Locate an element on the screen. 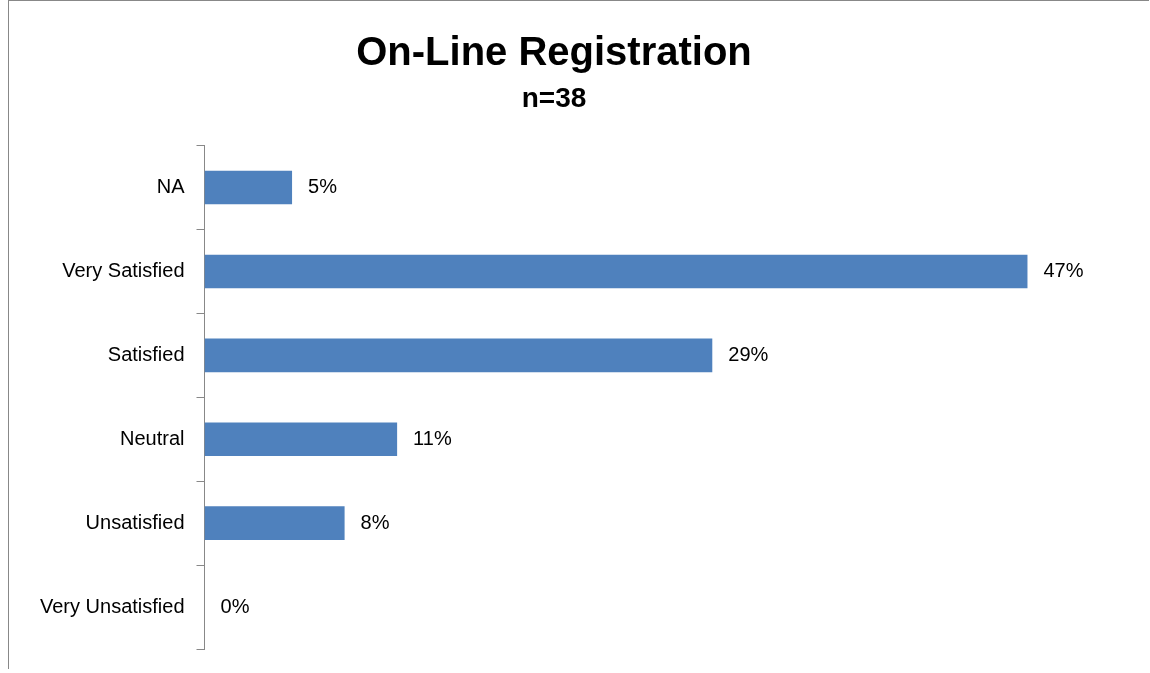 Image resolution: width=1150 pixels, height=673 pixels. y-tick-label: Satisfied is located at coordinates (146, 353).